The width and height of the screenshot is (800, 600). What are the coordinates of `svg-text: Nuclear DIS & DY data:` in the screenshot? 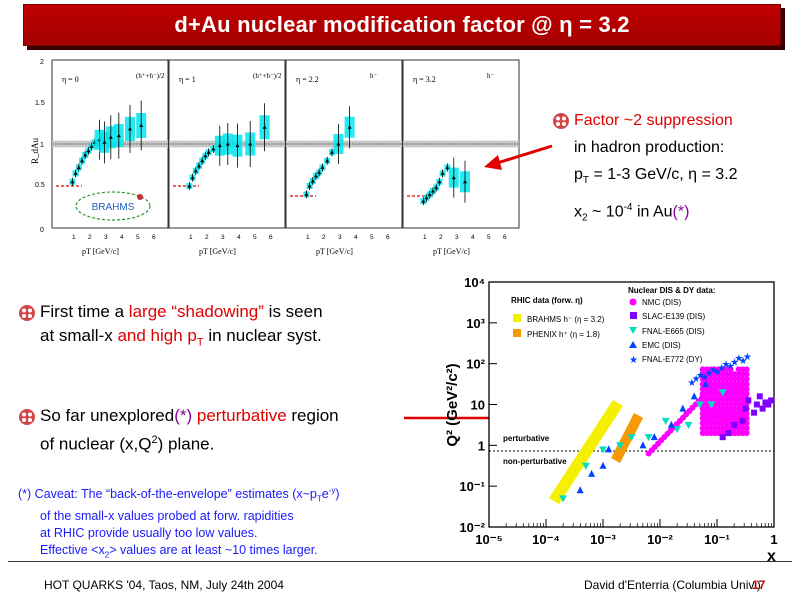 It's located at (671, 290).